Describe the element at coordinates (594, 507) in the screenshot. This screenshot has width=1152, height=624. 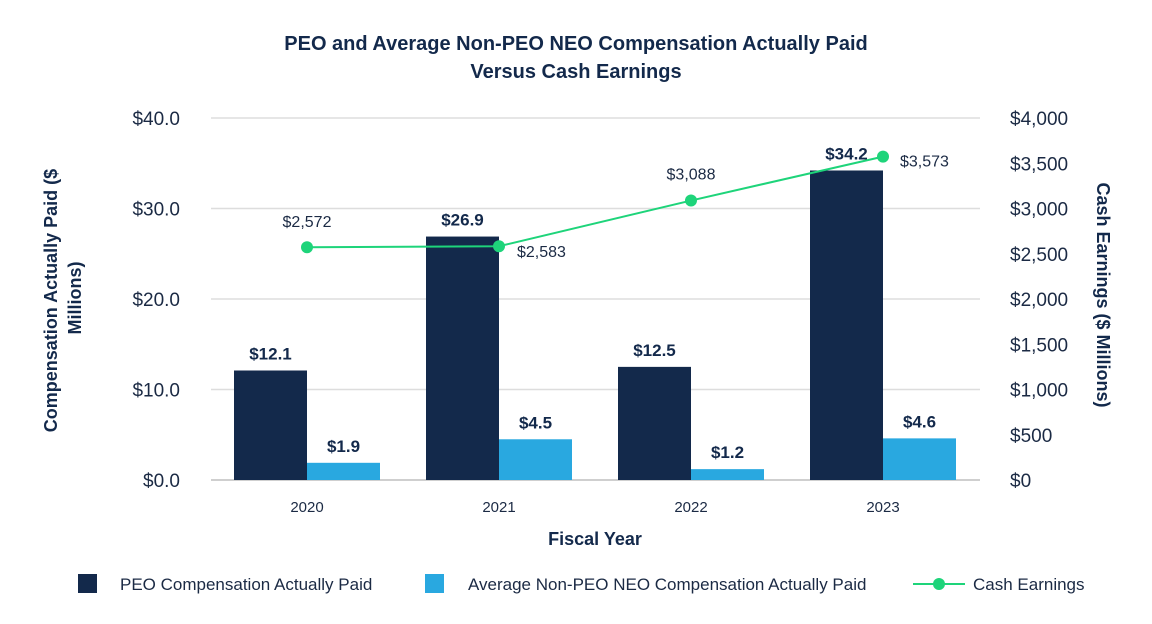
I see `x-axis: 2020 2021 2022 2023` at that location.